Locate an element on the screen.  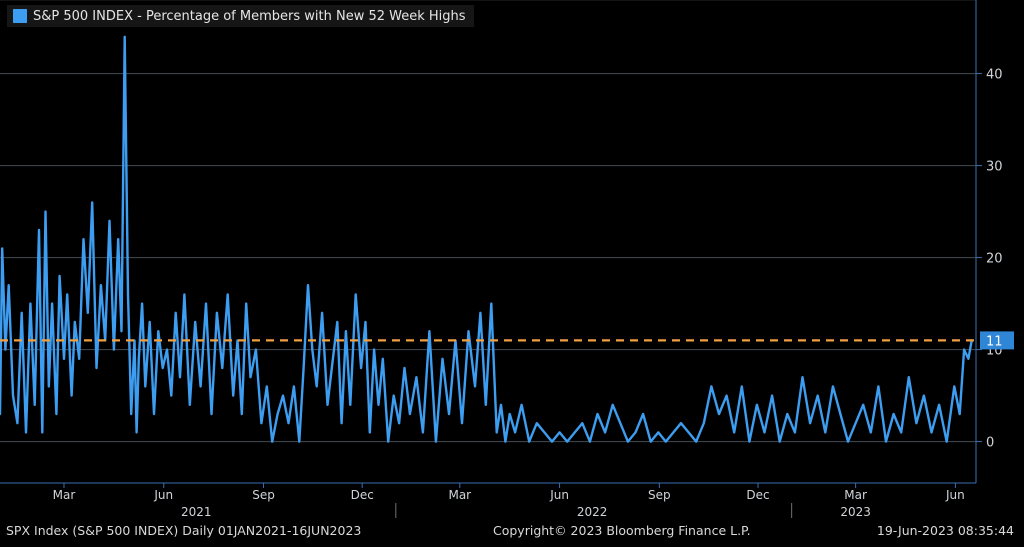
reference-label: 11 is located at coordinates (994, 341).